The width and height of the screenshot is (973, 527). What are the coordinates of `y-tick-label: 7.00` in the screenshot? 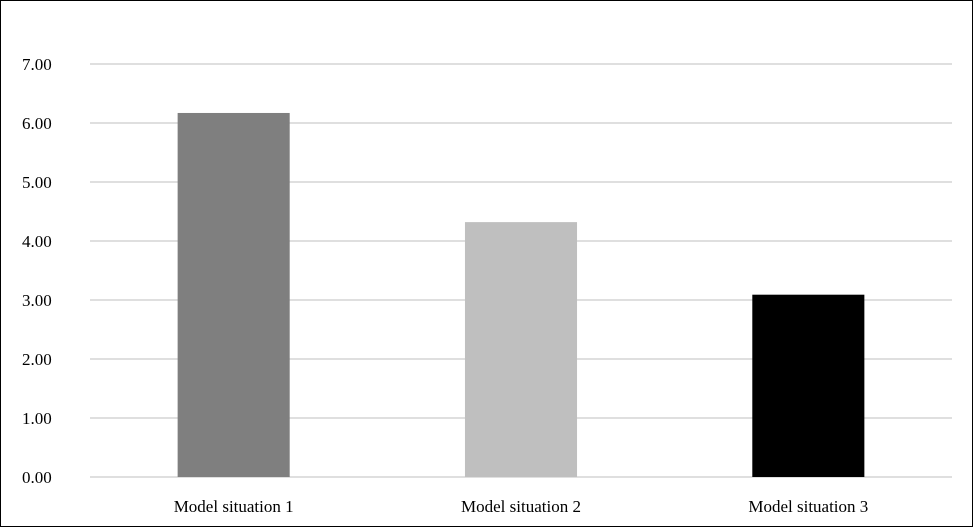 It's located at (37, 64).